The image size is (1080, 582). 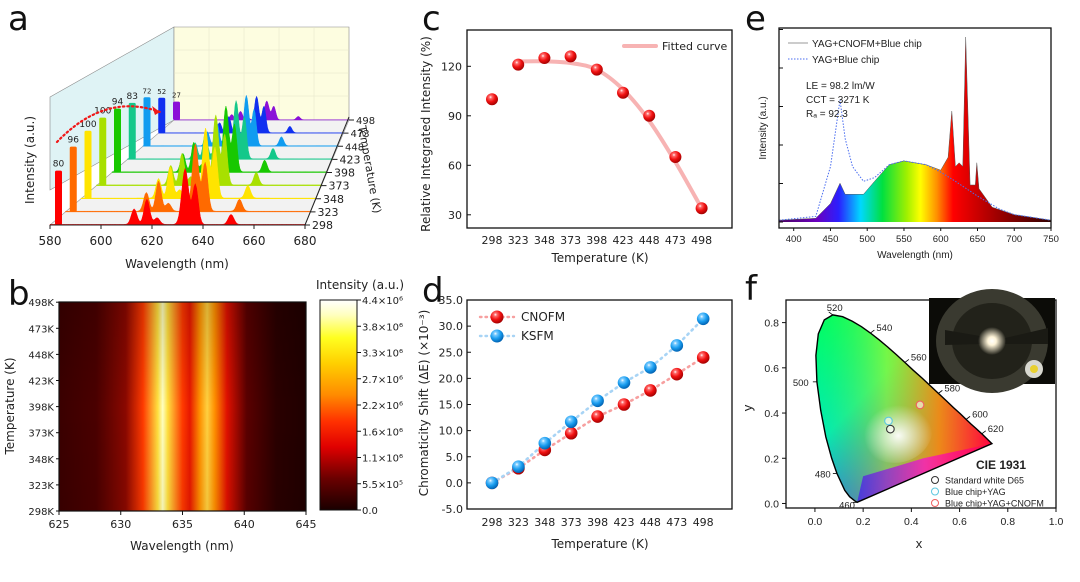 What do you see at coordinates (771, 414) in the screenshot?
I see `y-tick-label: 0.4` at bounding box center [771, 414].